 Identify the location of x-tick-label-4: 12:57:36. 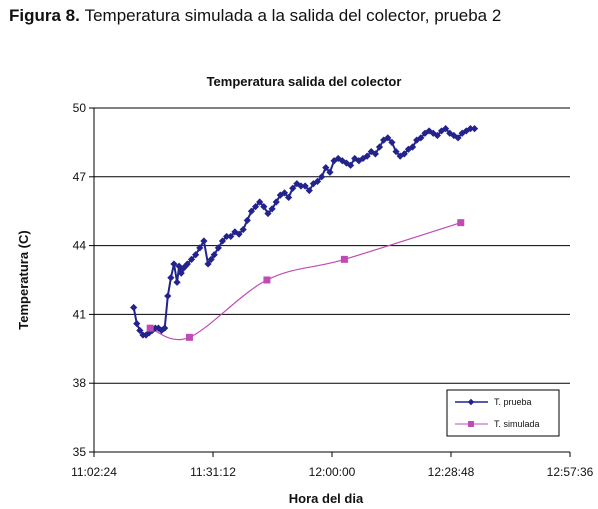
(570, 472).